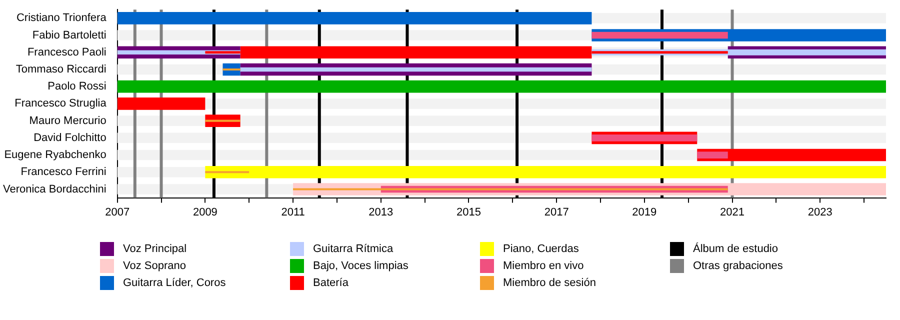  I want to click on y-tick-label: Mauro Mercurio, so click(67, 120).